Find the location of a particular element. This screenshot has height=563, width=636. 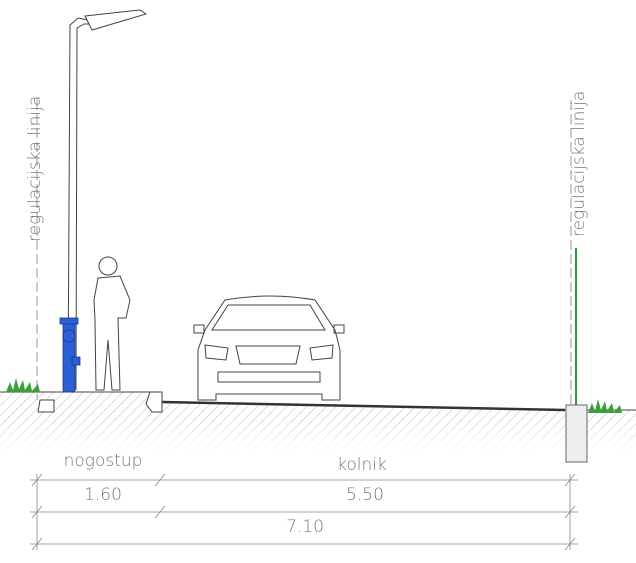

ground is located at coordinates (318, 421).